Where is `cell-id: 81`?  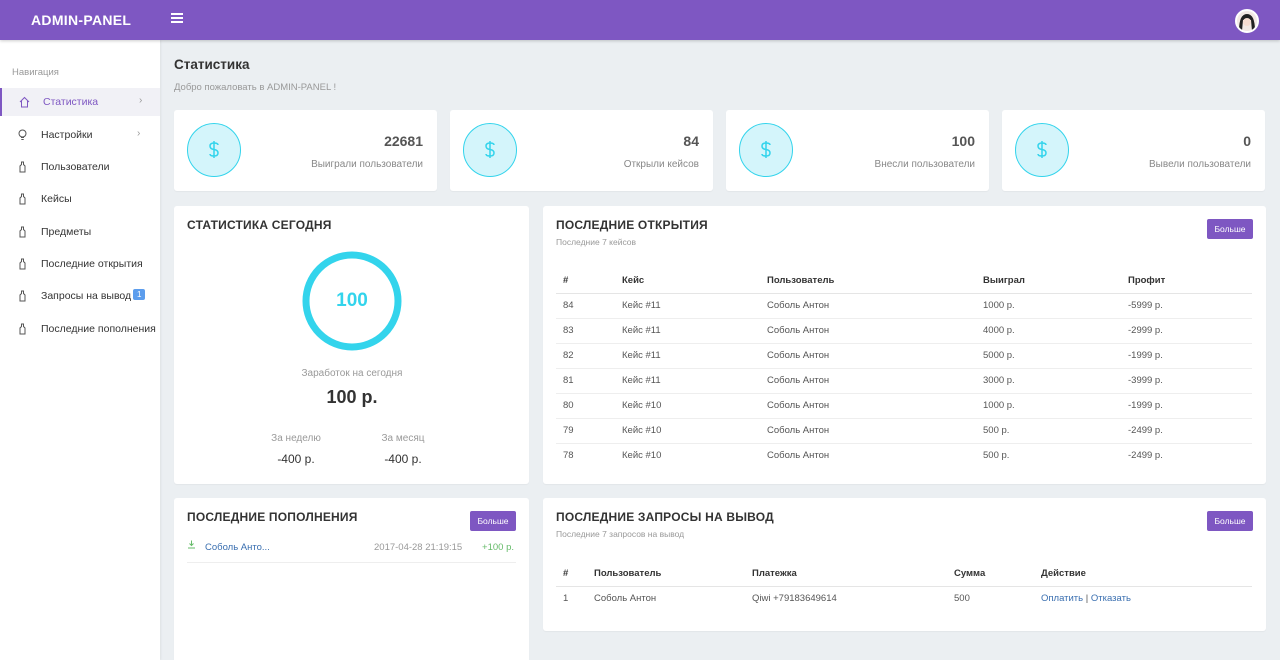
cell-id: 81 is located at coordinates (589, 381).